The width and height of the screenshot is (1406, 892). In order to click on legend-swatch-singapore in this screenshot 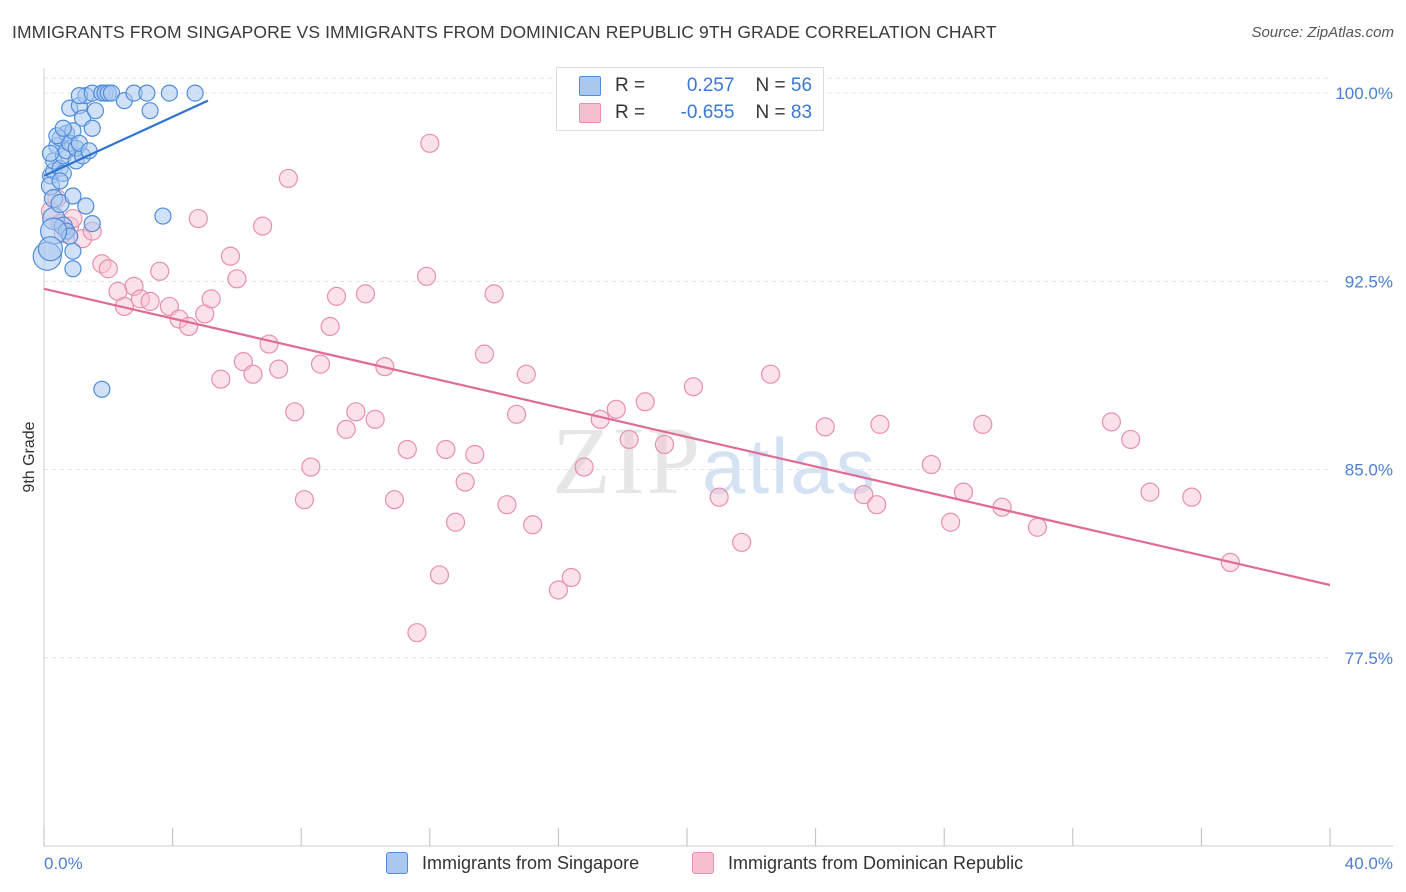, I will do `click(590, 86)`.